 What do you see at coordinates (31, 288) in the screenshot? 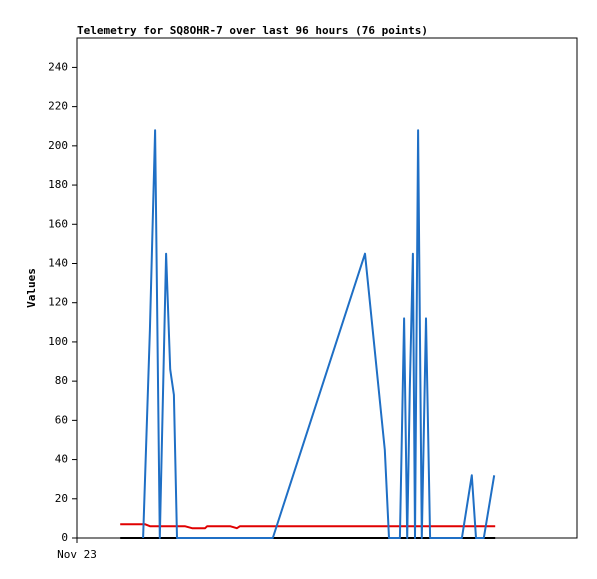
I see `y-axis-label: Values` at bounding box center [31, 288].